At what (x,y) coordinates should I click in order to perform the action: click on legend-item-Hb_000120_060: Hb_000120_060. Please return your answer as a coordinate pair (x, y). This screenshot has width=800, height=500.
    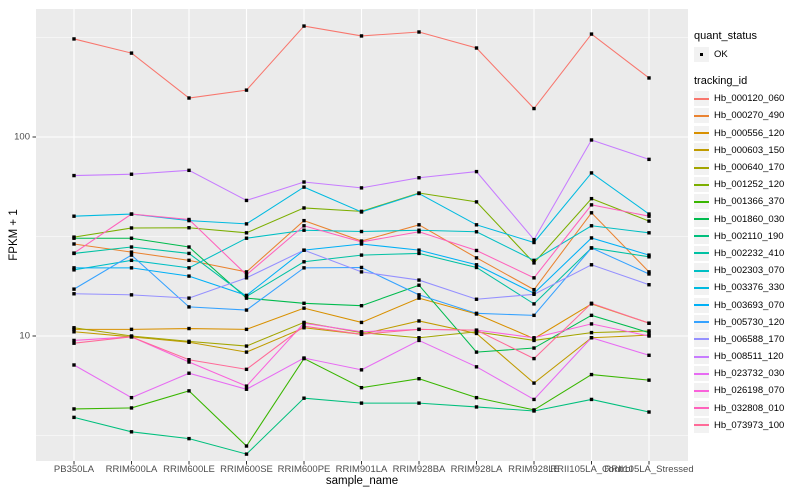
    Looking at the image, I should click on (747, 98).